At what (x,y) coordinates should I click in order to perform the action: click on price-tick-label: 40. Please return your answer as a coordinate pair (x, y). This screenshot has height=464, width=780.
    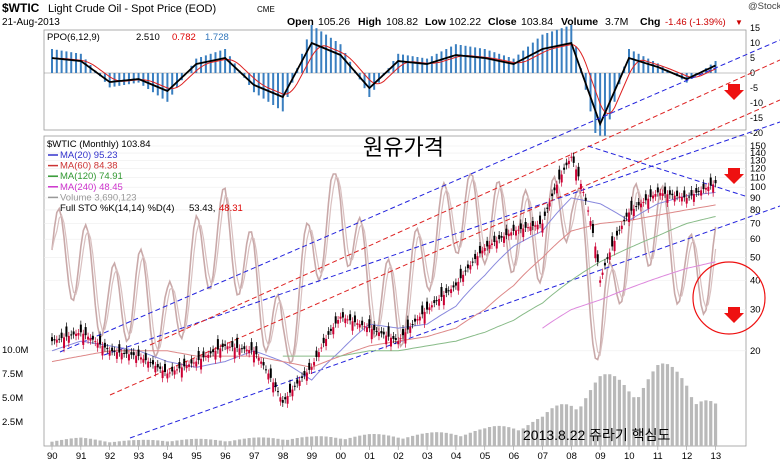
    Looking at the image, I should click on (755, 280).